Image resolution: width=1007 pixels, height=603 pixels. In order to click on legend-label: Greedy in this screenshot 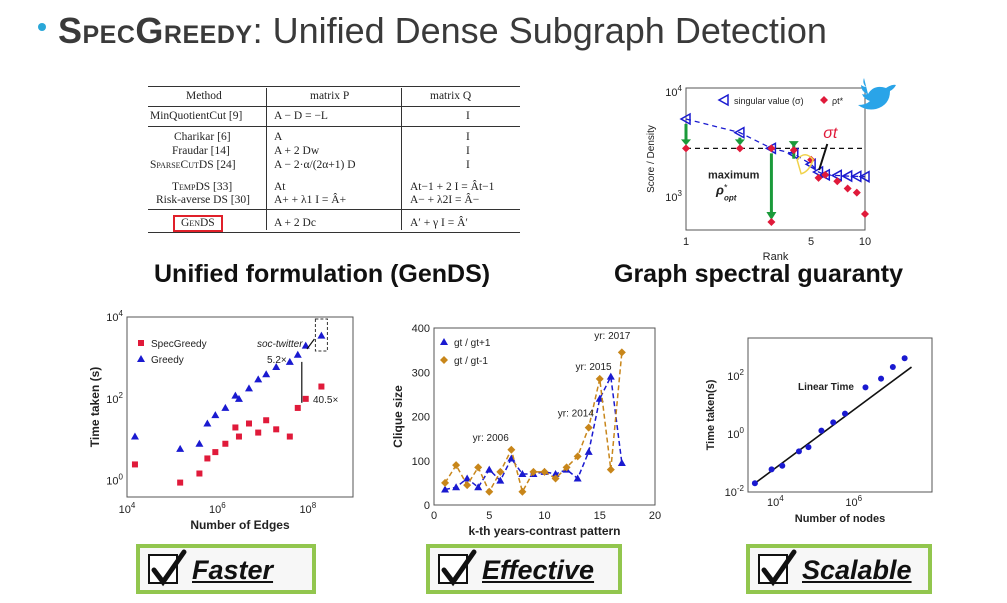, I will do `click(167, 360)`.